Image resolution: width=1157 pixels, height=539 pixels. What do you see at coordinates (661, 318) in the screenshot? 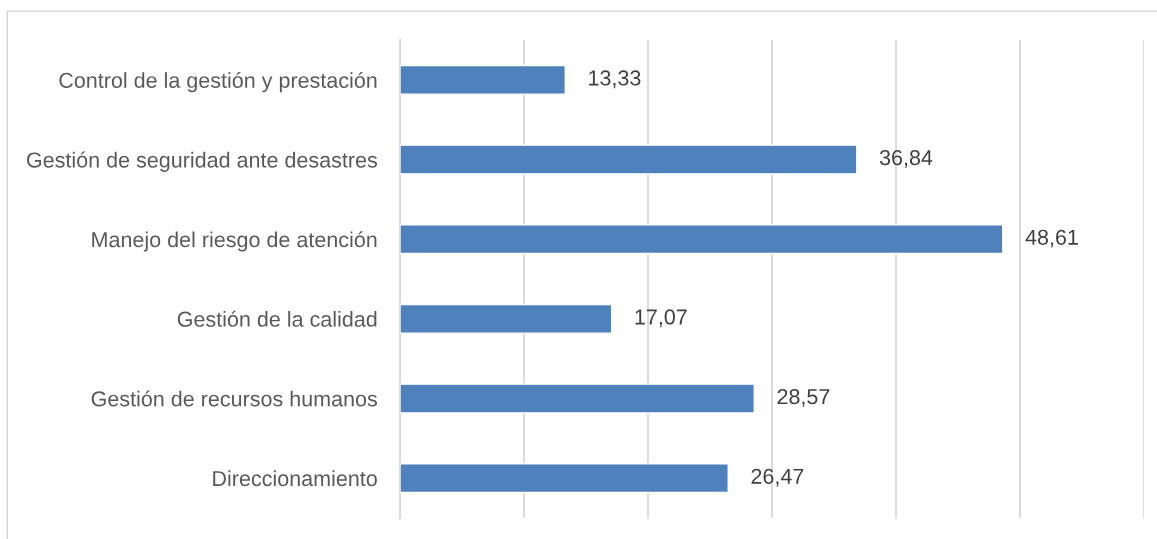
I see `data-label: 17,07` at bounding box center [661, 318].